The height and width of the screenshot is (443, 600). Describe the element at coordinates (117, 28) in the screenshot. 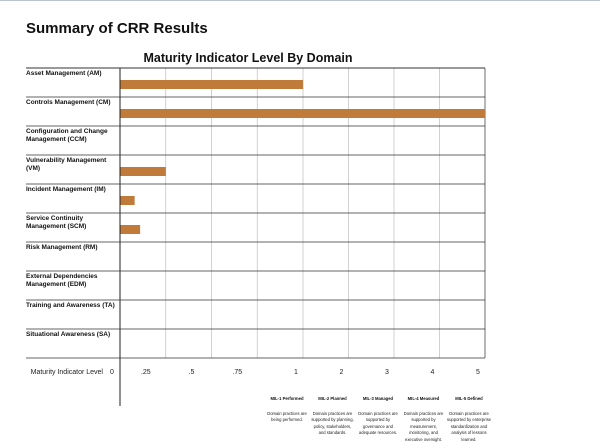

I see `page-title: Summary of CRR Results` at that location.